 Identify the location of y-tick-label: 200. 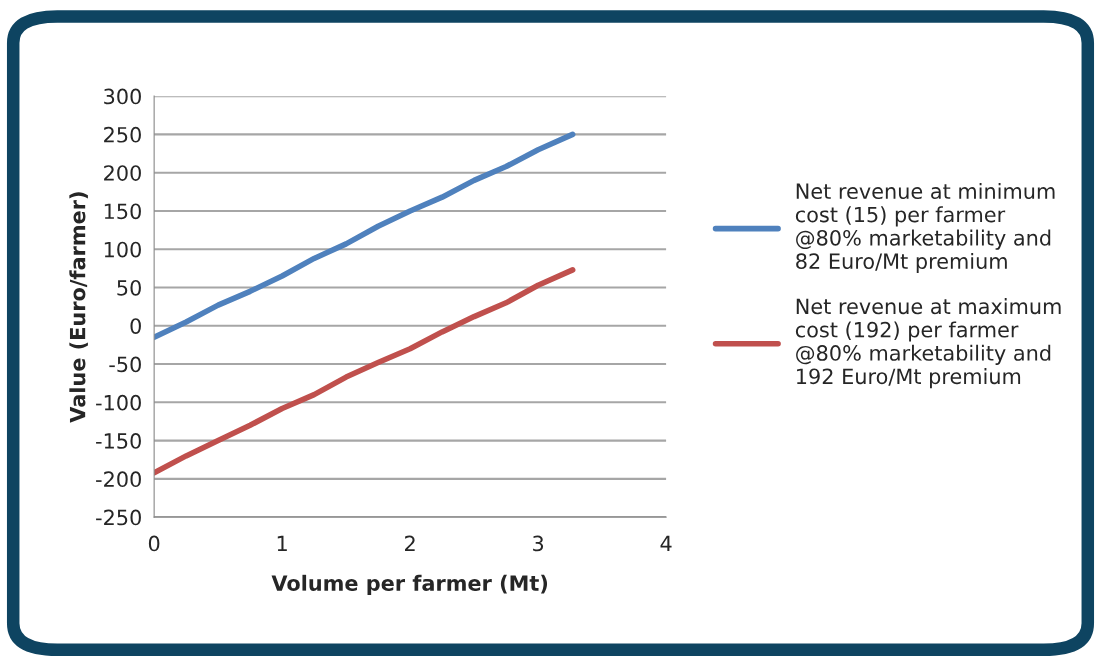
(122, 173).